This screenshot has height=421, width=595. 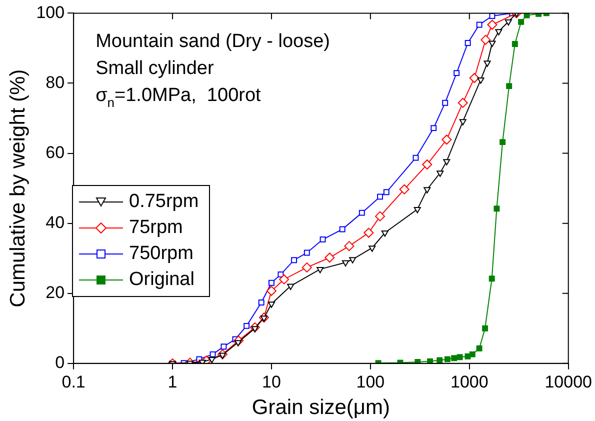 What do you see at coordinates (321, 408) in the screenshot?
I see `x-axis-title: Grain size(μm)` at bounding box center [321, 408].